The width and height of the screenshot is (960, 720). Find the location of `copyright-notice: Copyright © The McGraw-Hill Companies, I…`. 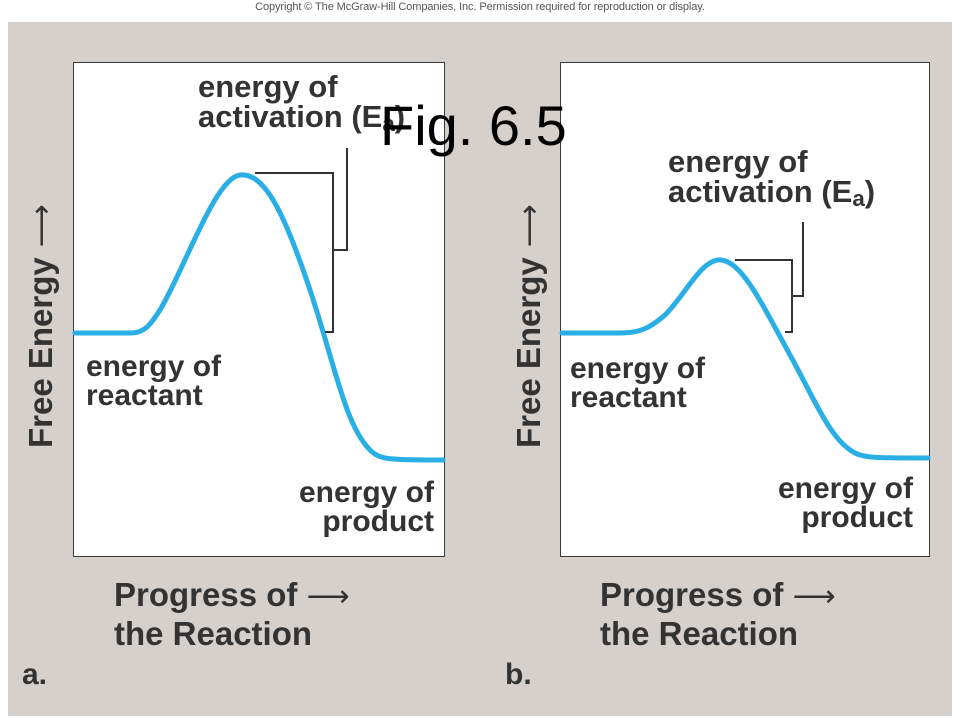

copyright-notice: Copyright © The McGraw-Hill Companies, I… is located at coordinates (480, 7).